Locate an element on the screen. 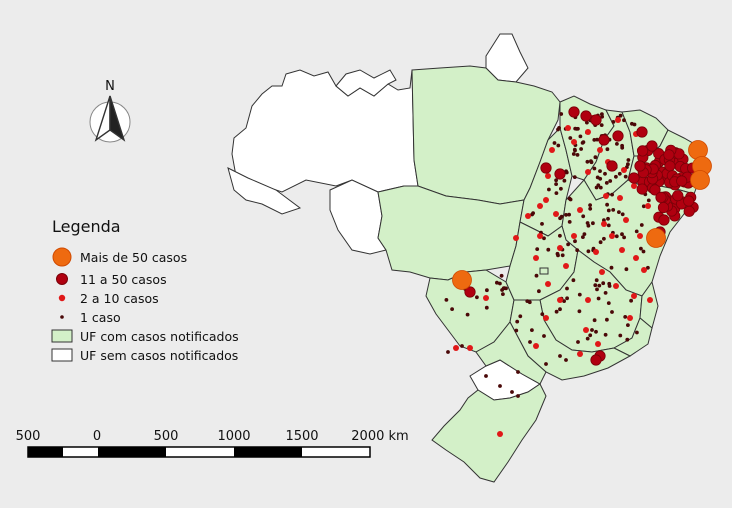 This screenshot has height=508, width=732. state-espirito-santo is located at coordinates (649, 304).